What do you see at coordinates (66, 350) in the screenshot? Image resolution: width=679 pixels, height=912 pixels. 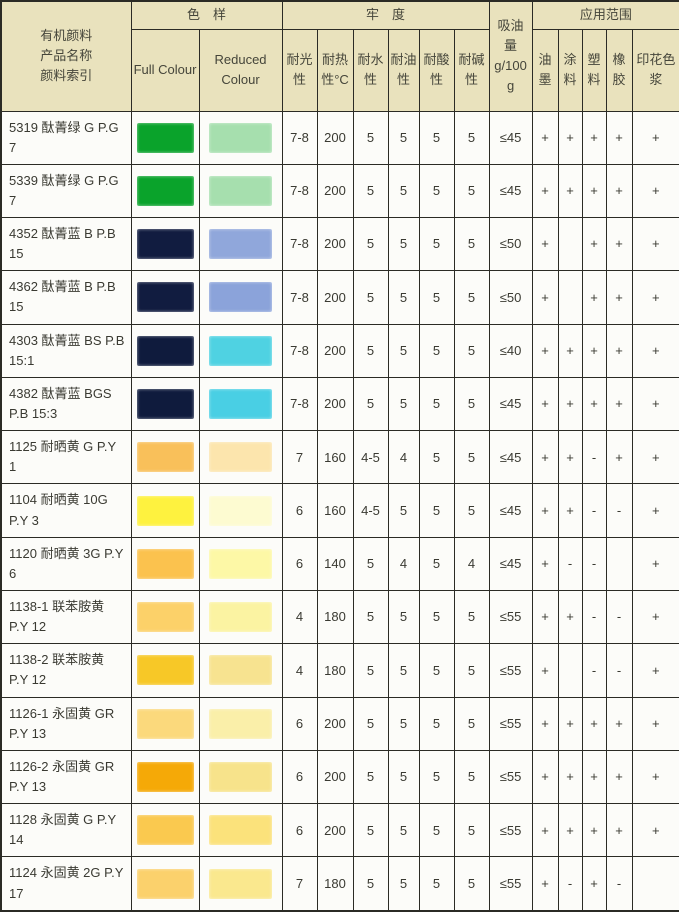 I see `pigment-name: 4303 酞菁蓝 BS P.B 15:1` at bounding box center [66, 350].